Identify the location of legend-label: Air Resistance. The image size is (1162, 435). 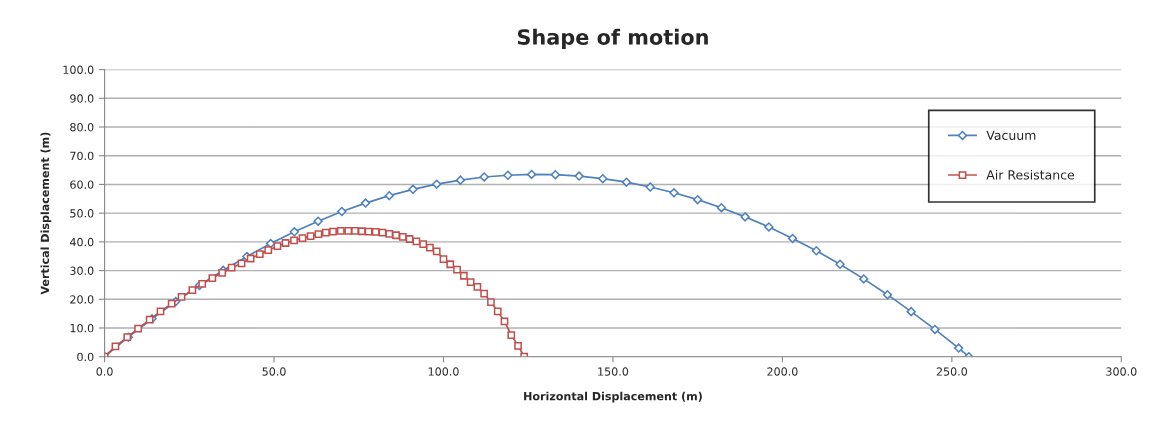
(1030, 174).